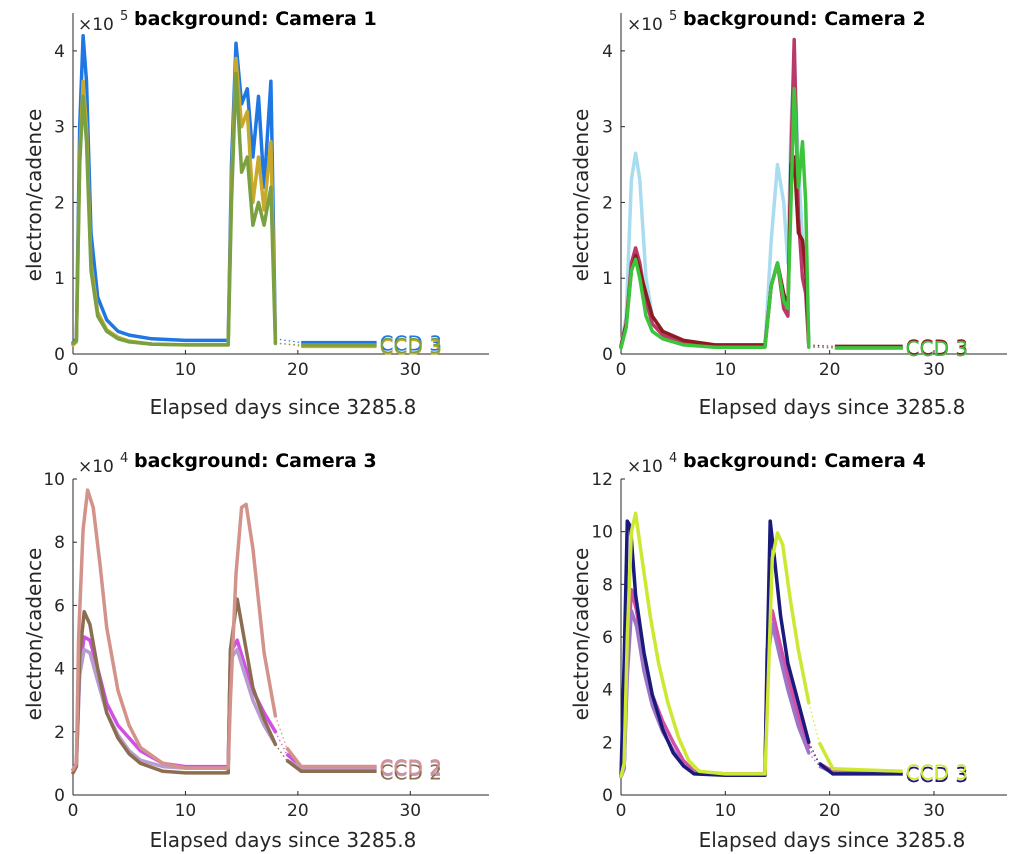  Describe the element at coordinates (54, 480) in the screenshot. I see `y-tick-label: 10` at that location.